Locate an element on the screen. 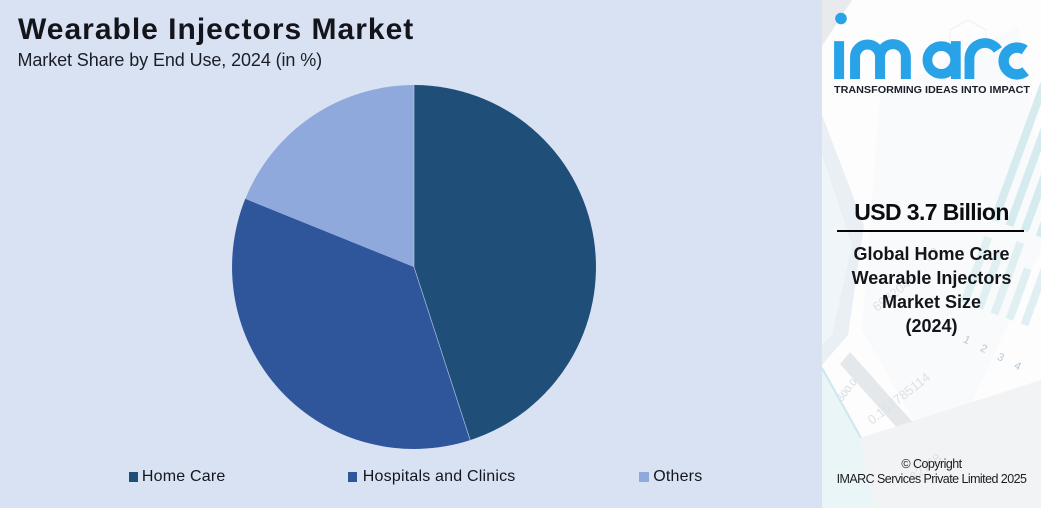 The height and width of the screenshot is (508, 1041). svg-text: 1 is located at coordinates (966, 340).